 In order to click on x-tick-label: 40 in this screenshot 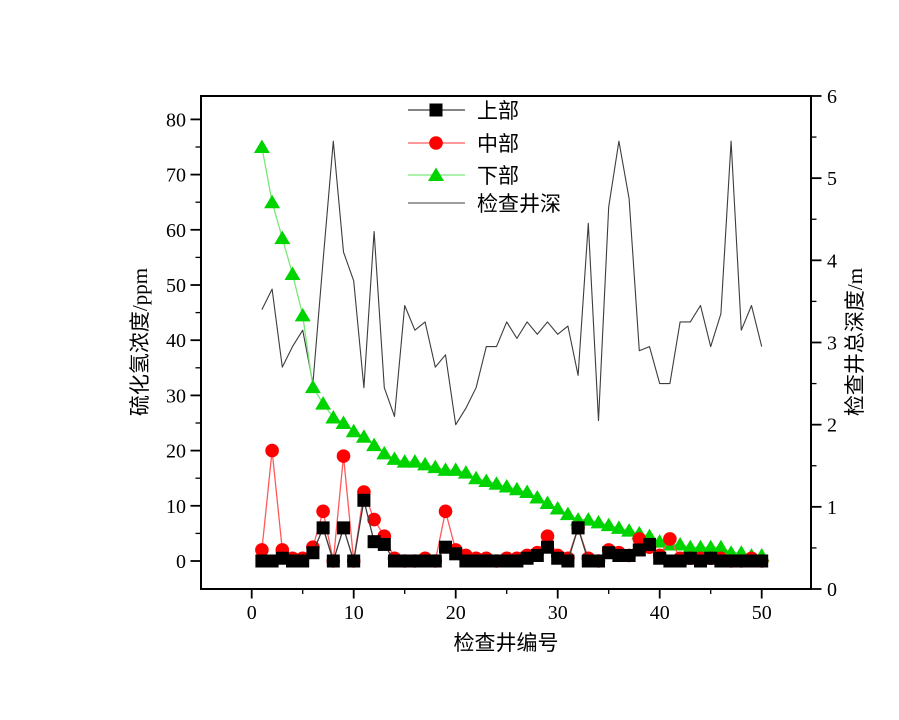, I will do `click(660, 613)`.